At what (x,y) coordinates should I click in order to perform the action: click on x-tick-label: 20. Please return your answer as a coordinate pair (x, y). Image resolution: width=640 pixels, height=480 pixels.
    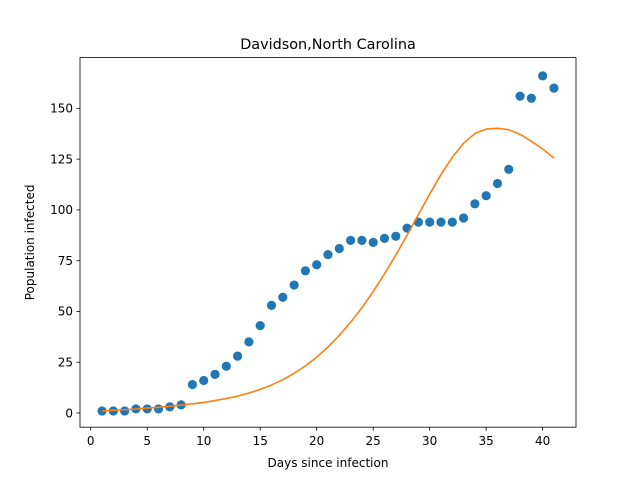
    Looking at the image, I should click on (316, 441).